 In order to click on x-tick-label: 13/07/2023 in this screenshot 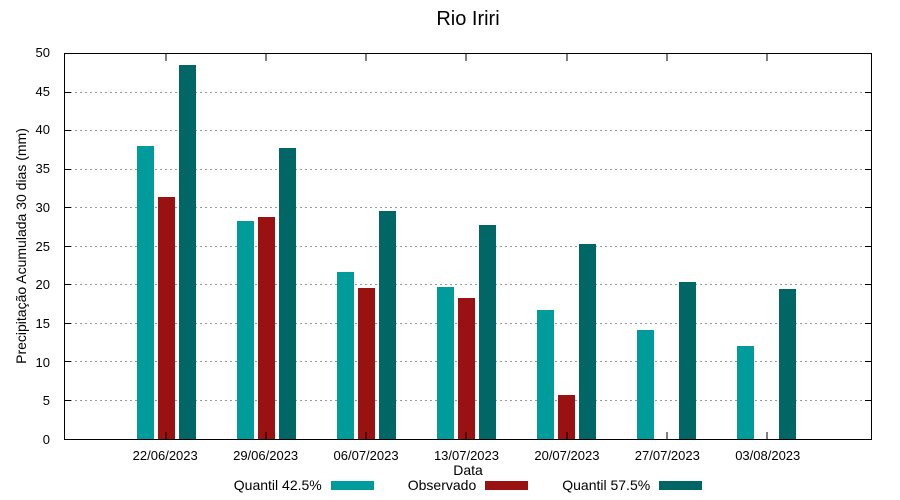, I will do `click(466, 455)`.